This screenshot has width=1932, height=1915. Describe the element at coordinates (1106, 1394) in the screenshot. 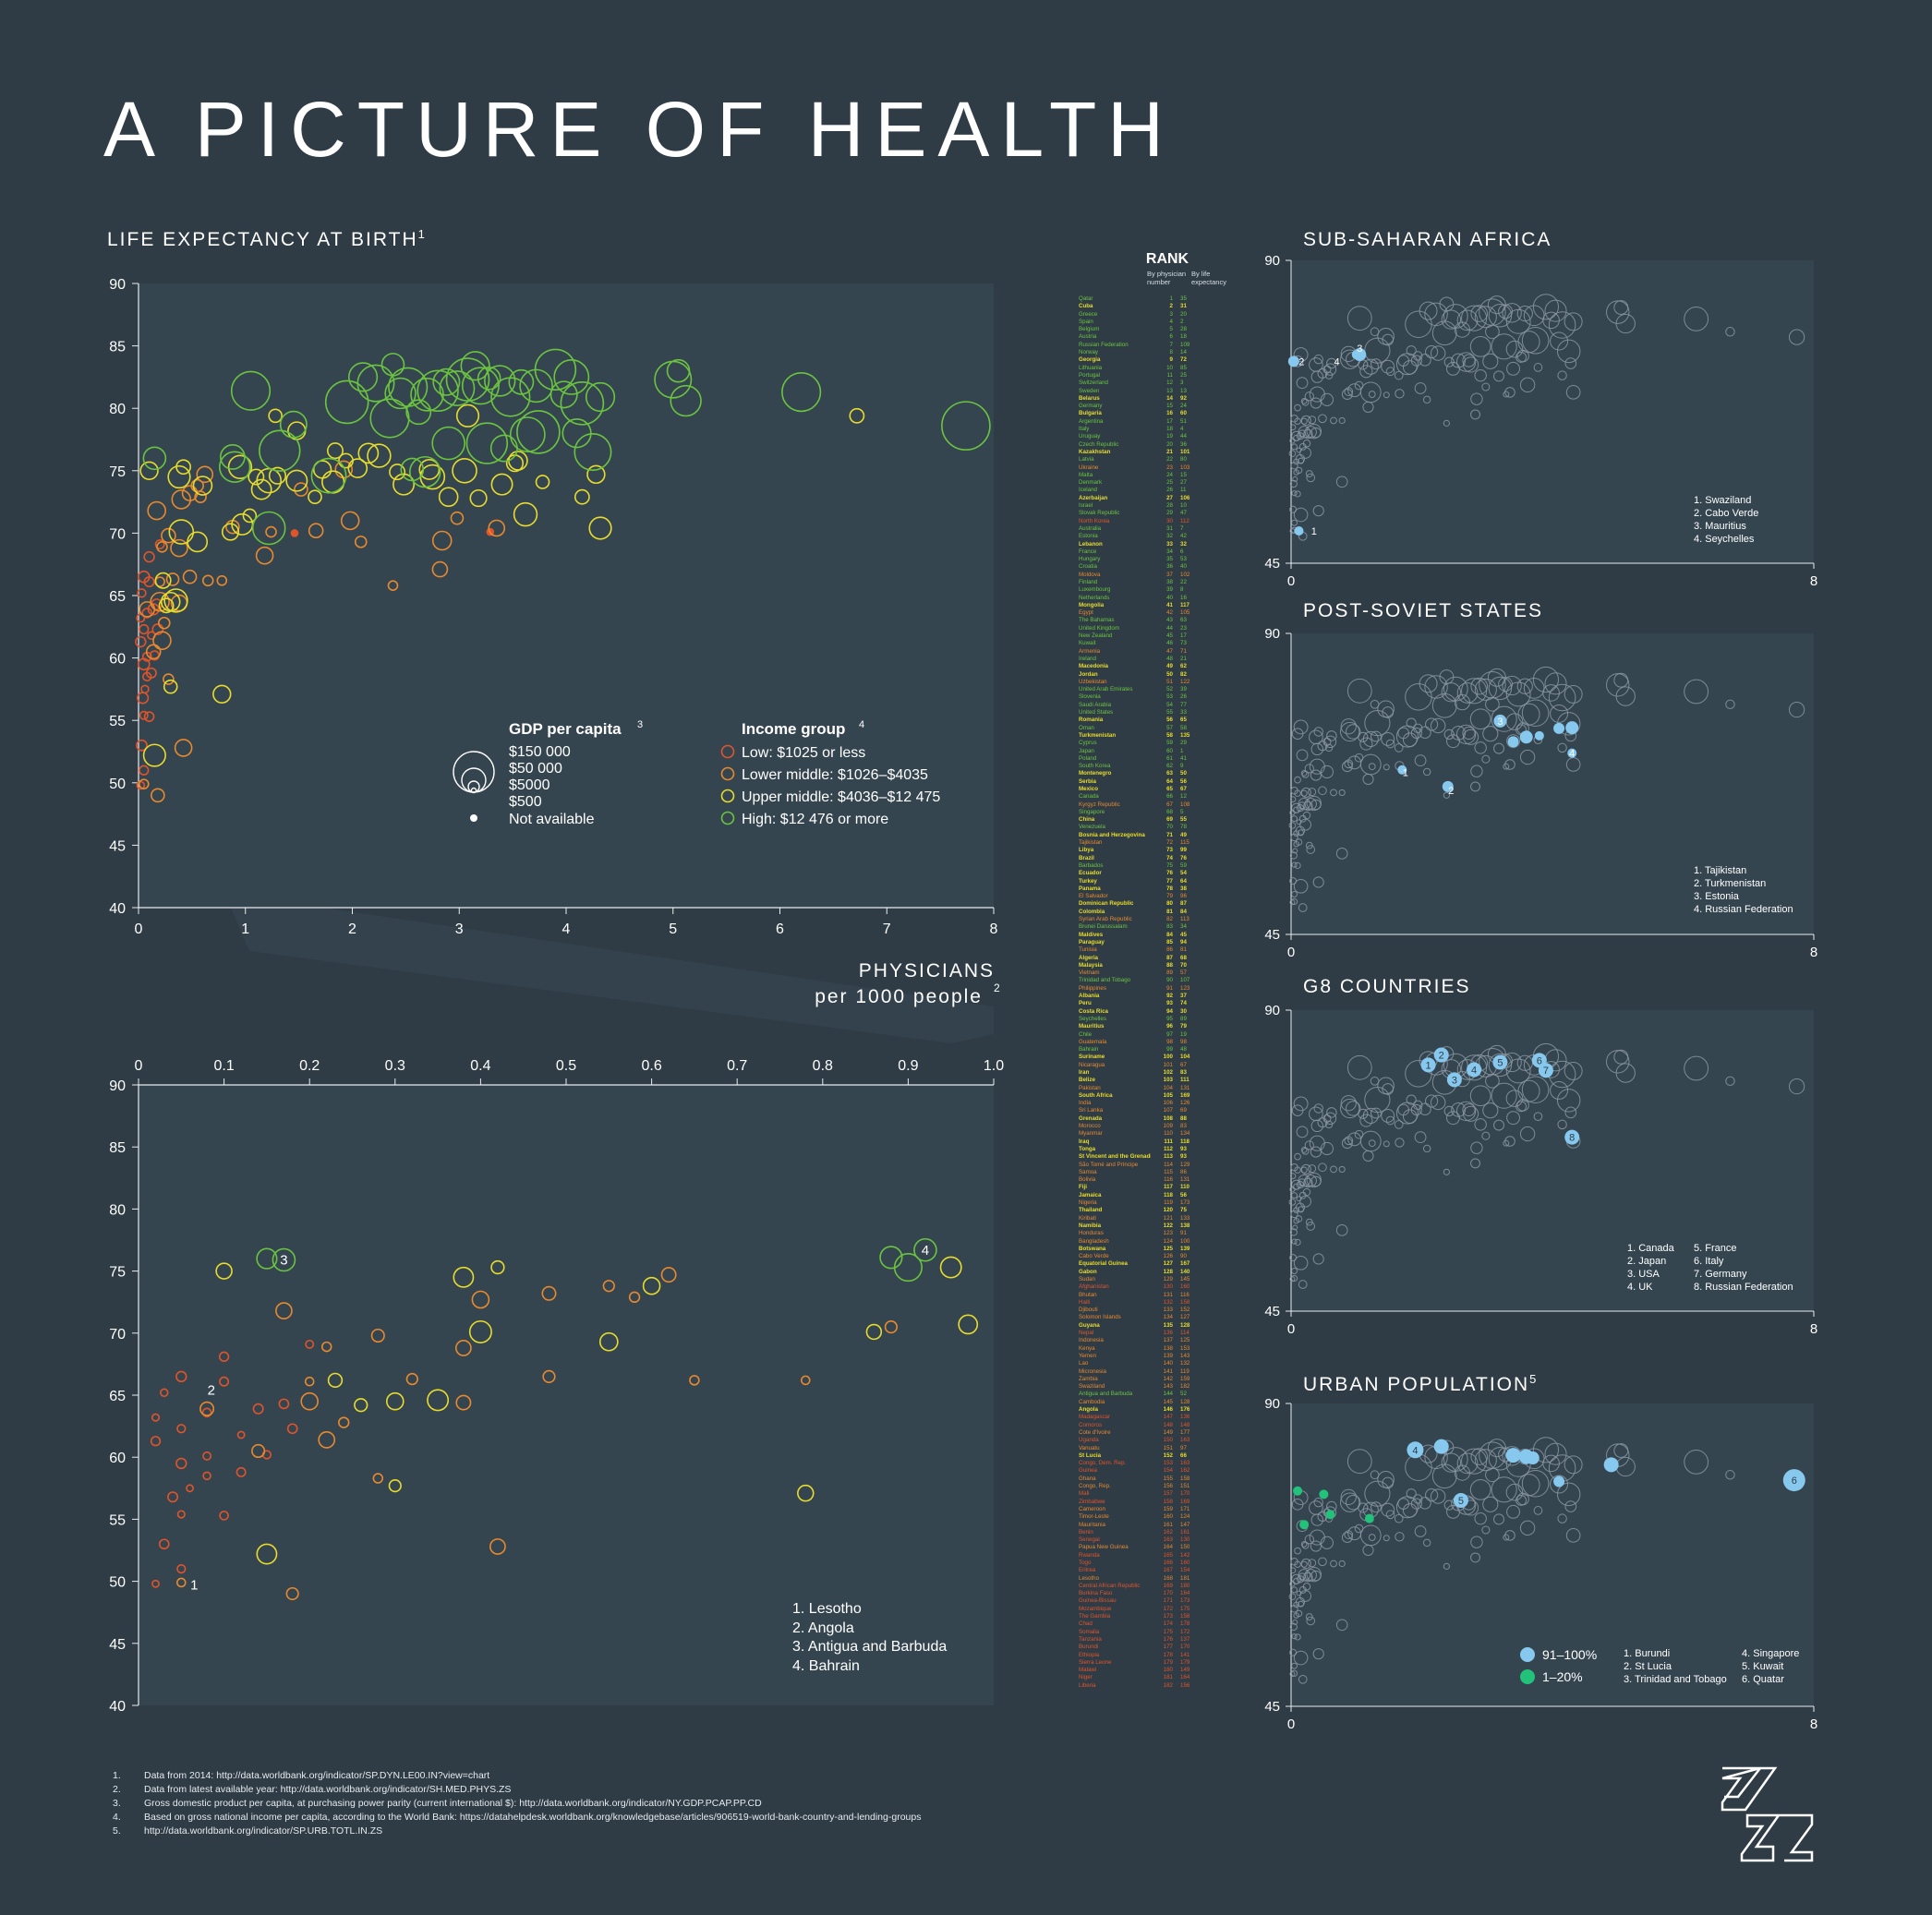

I see `rank-country: Antigua and Barbuda` at that location.